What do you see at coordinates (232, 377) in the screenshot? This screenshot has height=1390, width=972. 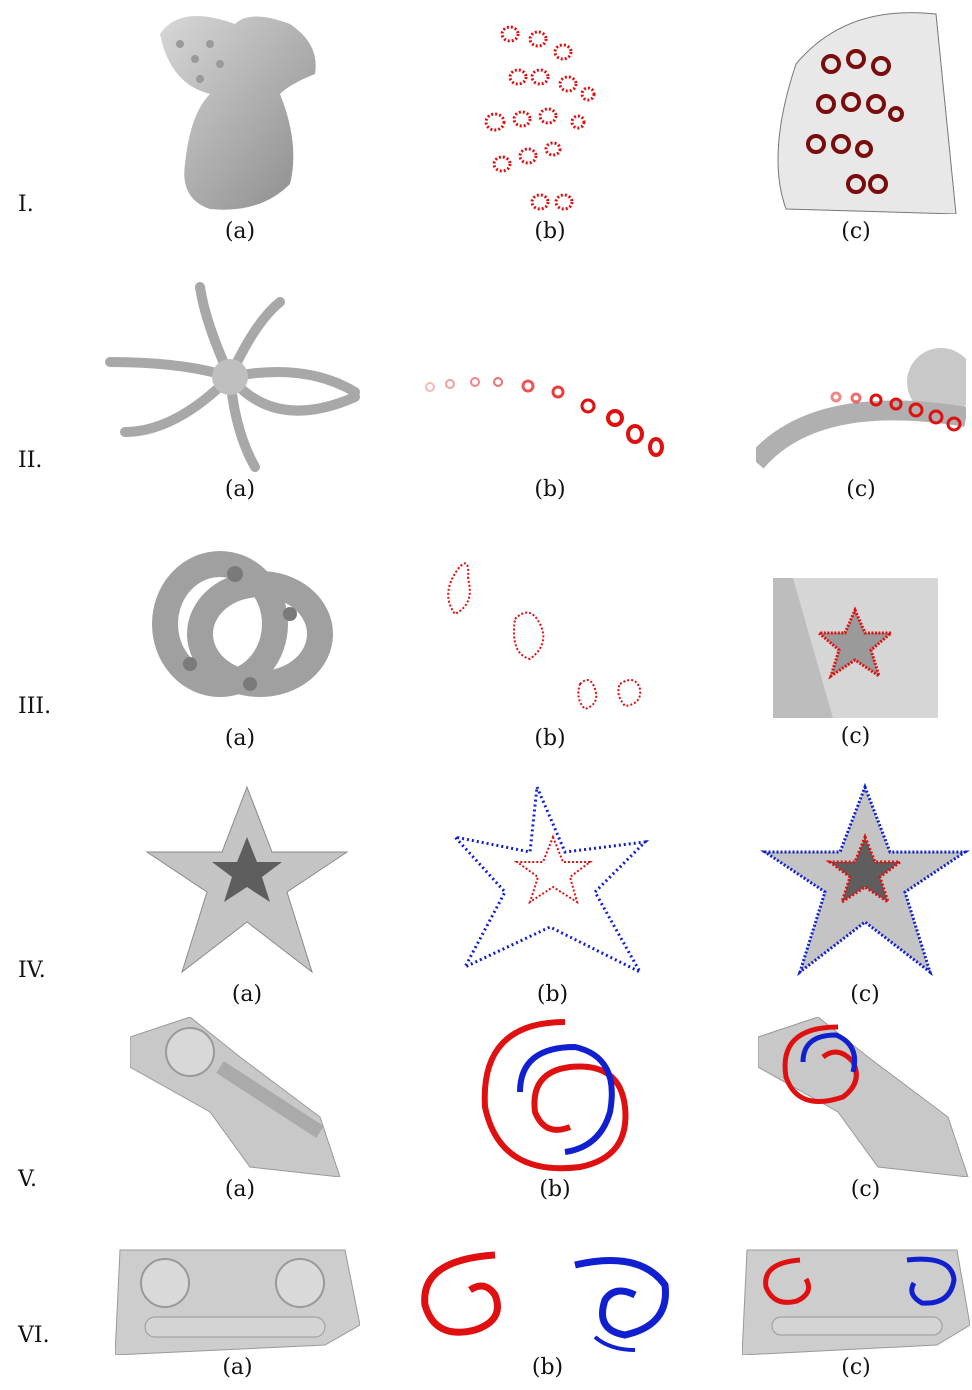 I see `octopus-mesh-render` at bounding box center [232, 377].